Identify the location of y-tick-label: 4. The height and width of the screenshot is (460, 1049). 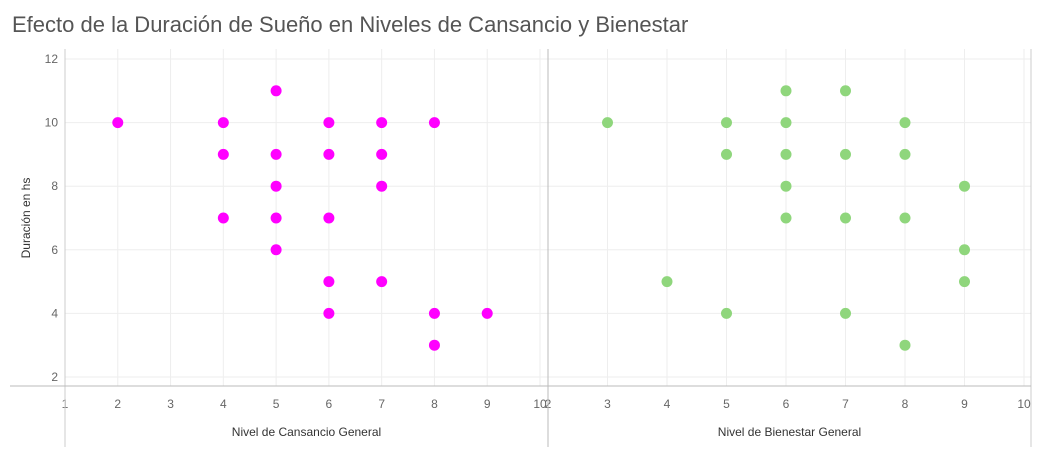
(54, 313).